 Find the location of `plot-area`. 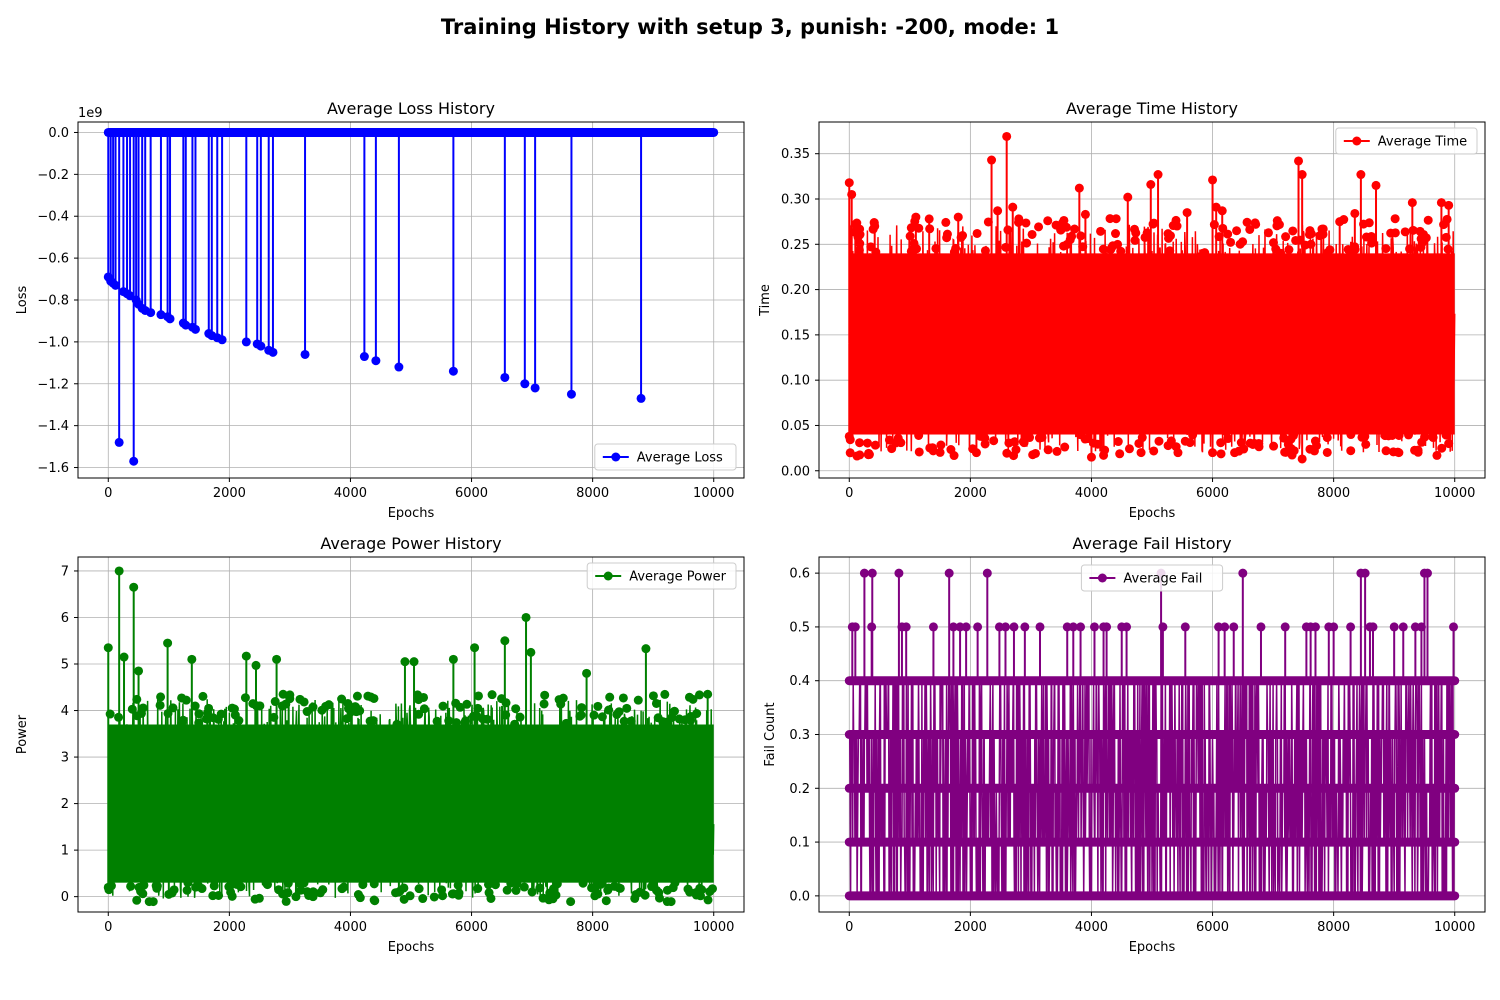

plot-area is located at coordinates (1150, 297).